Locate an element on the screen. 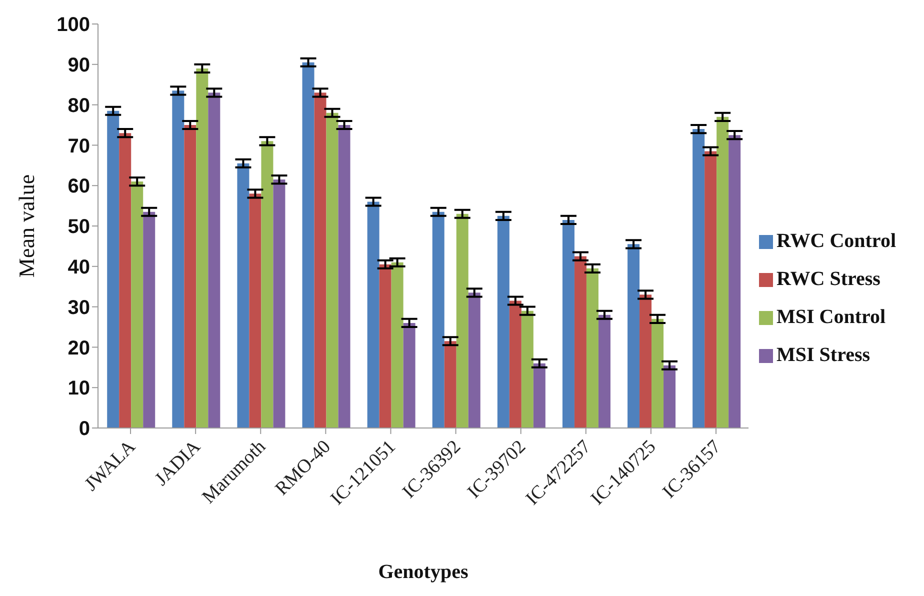  y-tick-label: 80 is located at coordinates (79, 105).